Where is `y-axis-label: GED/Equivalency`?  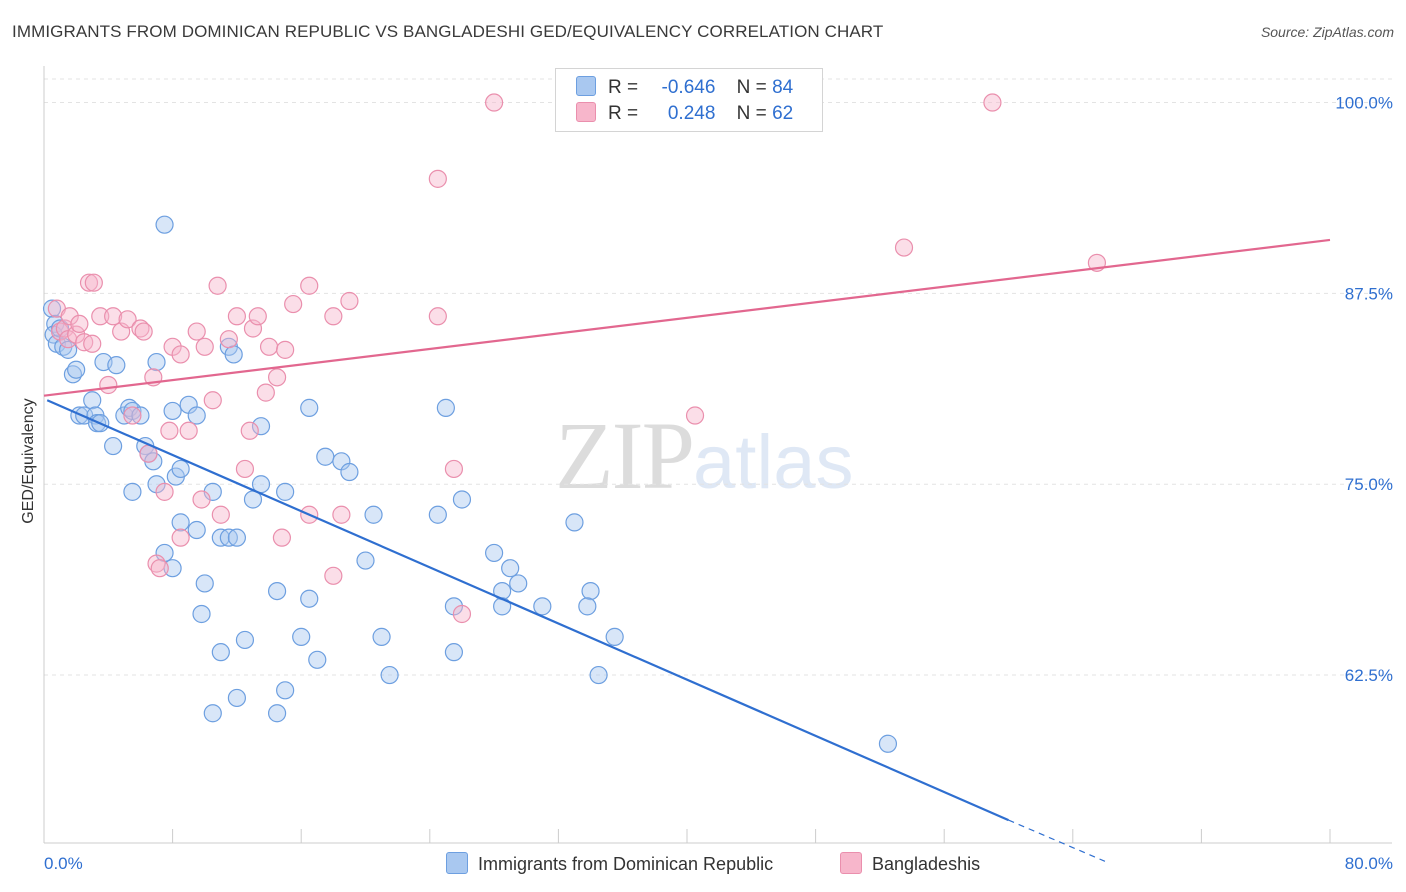
y-axis-label: GED/Equivalency is located at coordinates (28, 461).